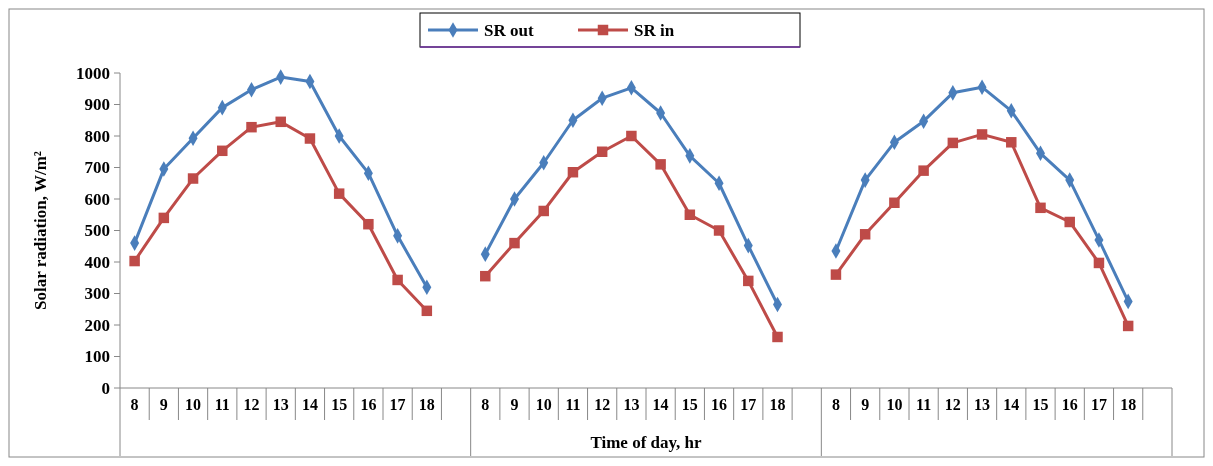 The image size is (1213, 466). What do you see at coordinates (654, 30) in the screenshot?
I see `legend-label: SR in` at bounding box center [654, 30].